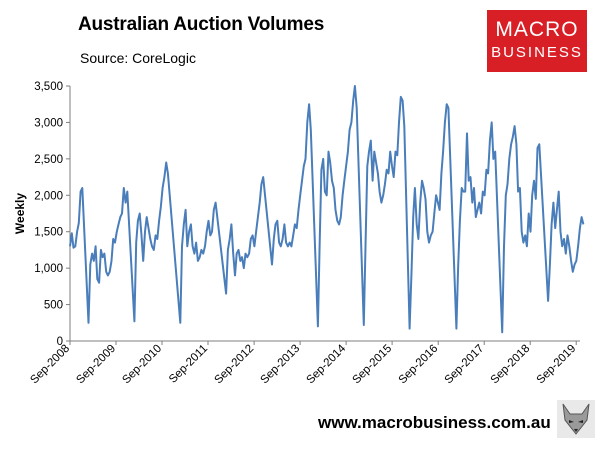 The height and width of the screenshot is (454, 612). I want to click on x-tick-label: Sep-2018, so click(511, 365).